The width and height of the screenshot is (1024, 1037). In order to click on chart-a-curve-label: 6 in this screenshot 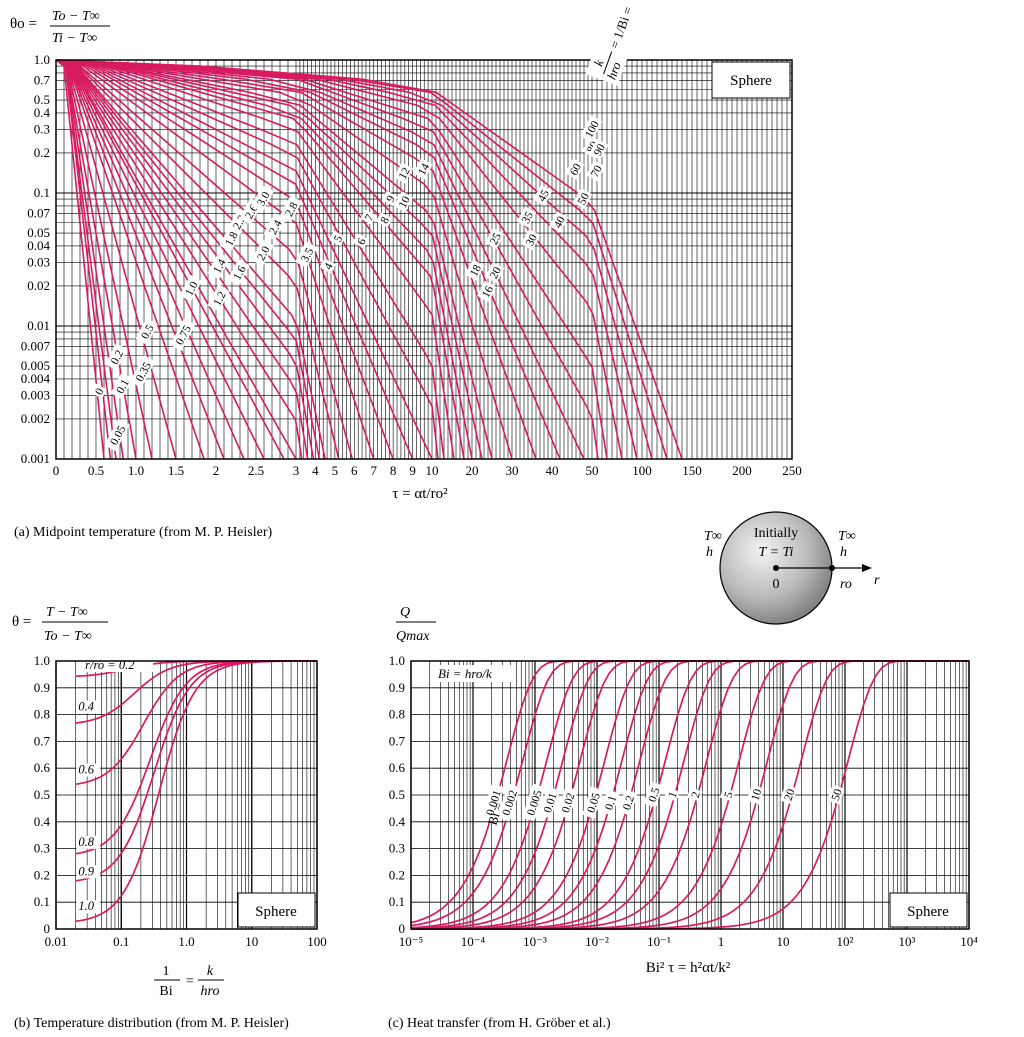, I will do `click(361, 241)`.